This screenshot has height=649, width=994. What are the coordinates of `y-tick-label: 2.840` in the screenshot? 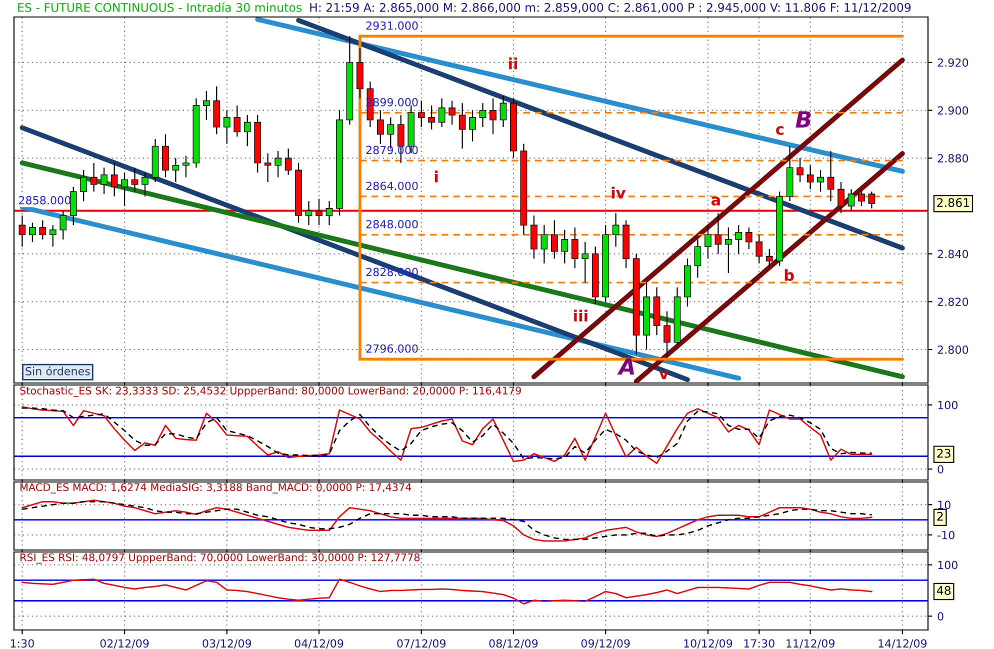 It's located at (953, 254).